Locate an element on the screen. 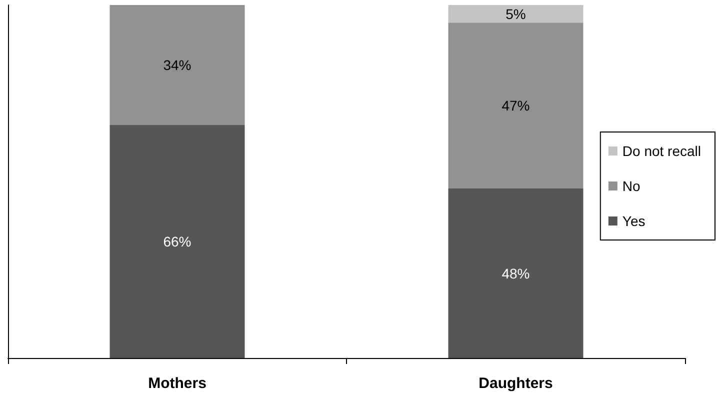  data-label: 66% is located at coordinates (177, 242).